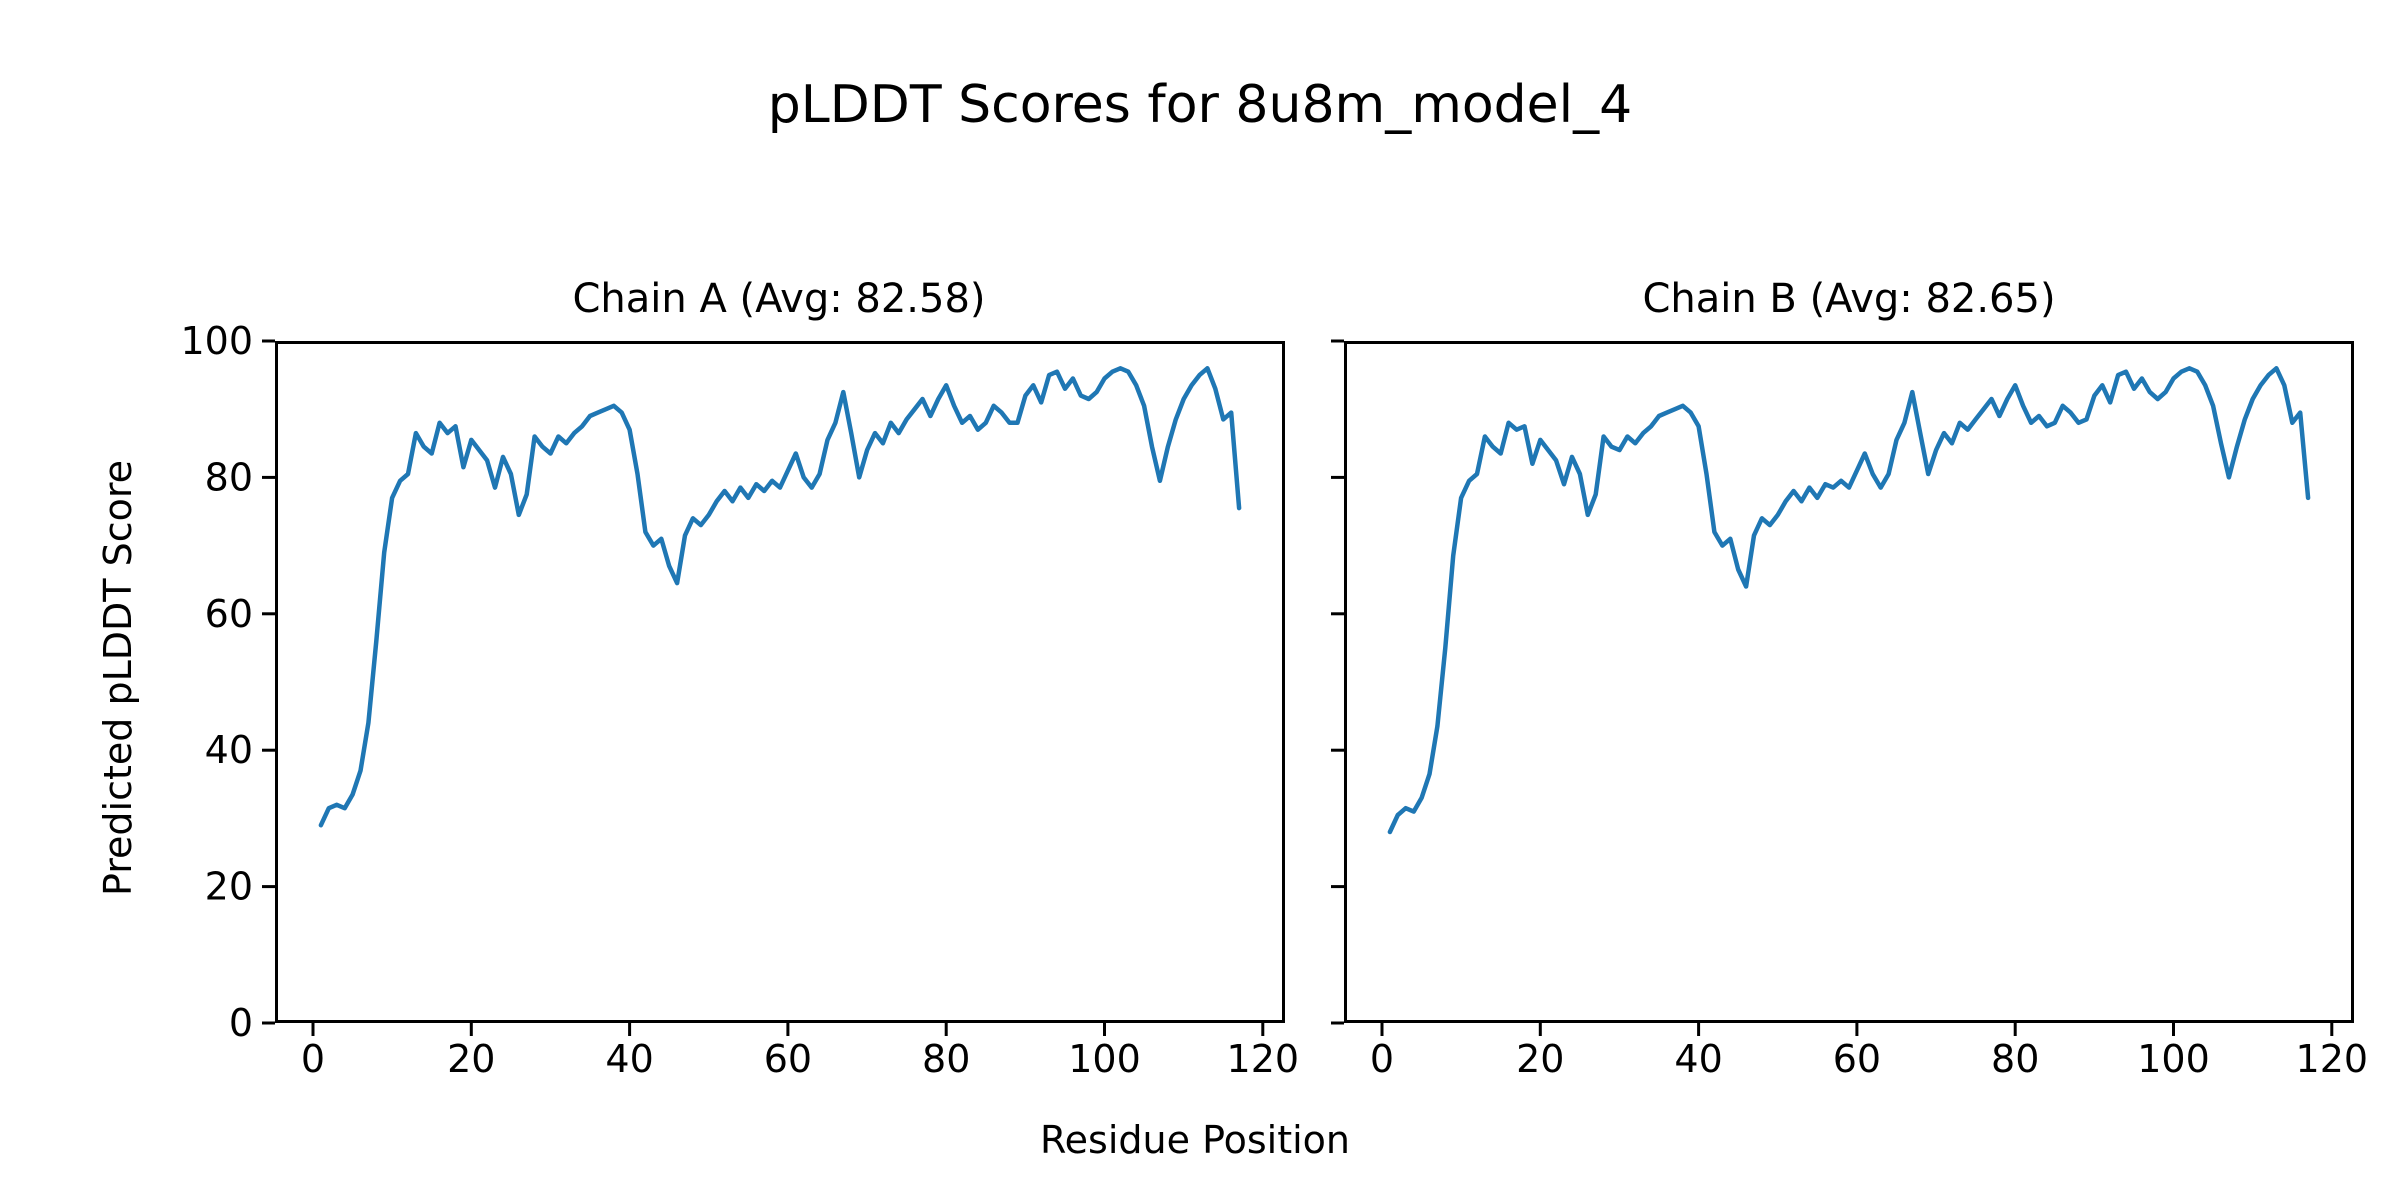 The image size is (2400, 1200). Describe the element at coordinates (229, 477) in the screenshot. I see `y-tick-label: 80` at that location.